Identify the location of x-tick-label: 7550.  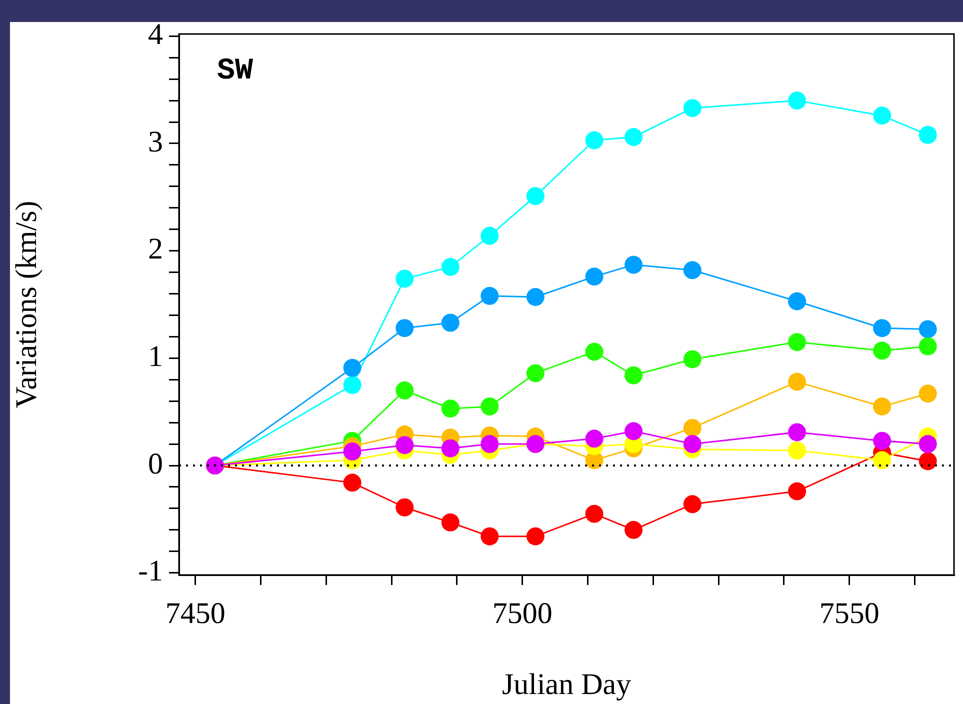
(849, 613).